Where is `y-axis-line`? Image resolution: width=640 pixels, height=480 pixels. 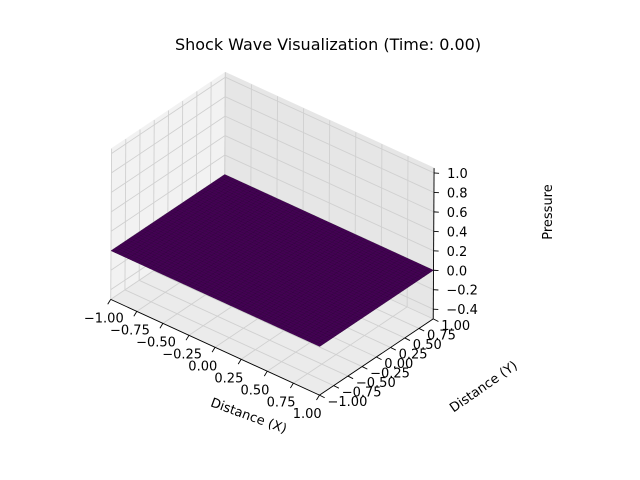 y-axis-line is located at coordinates (376, 357).